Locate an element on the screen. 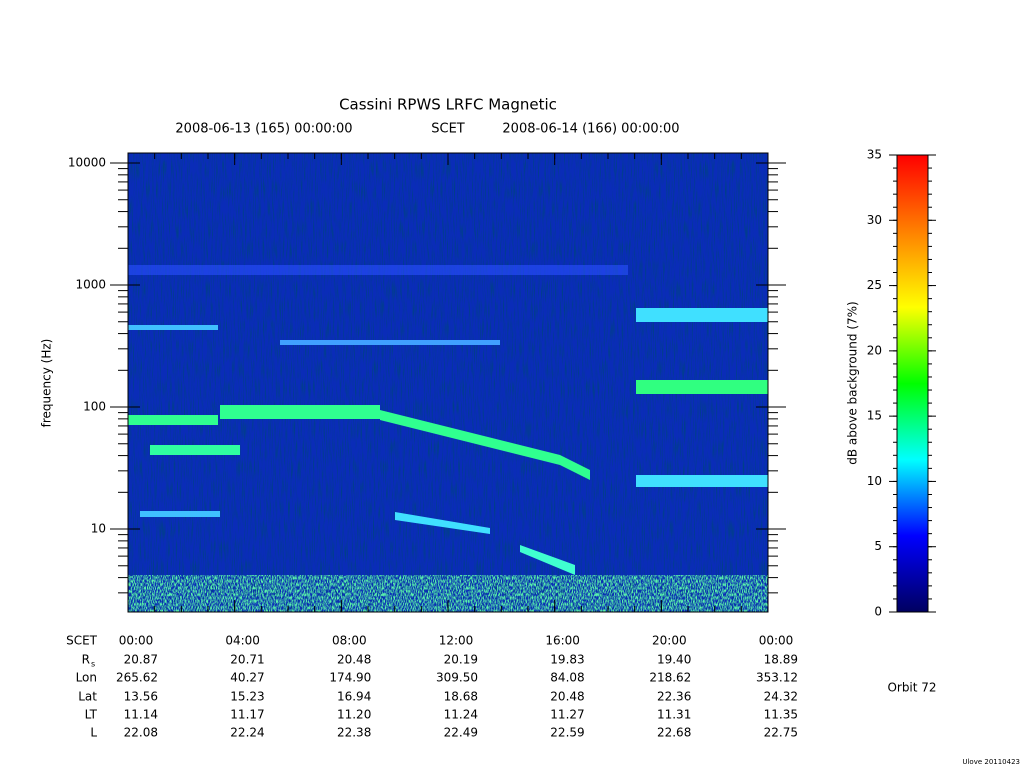 This screenshot has height=768, width=1024. ephemeris-value: 84.08 is located at coordinates (567, 678).